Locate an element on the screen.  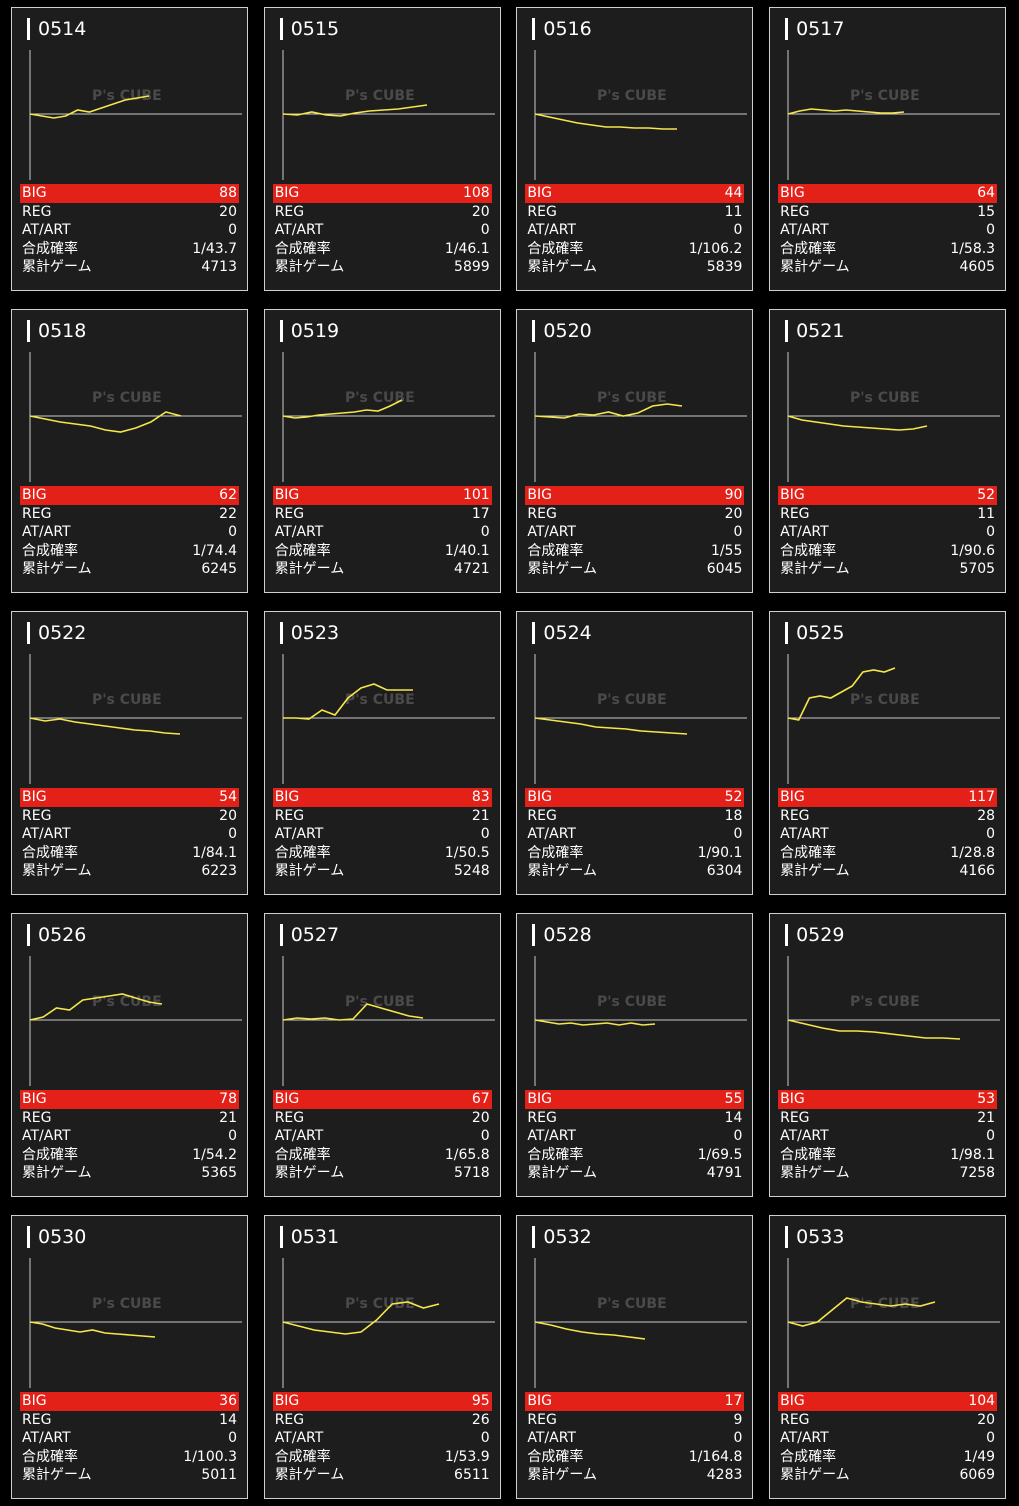
stat-value: 1/43.7 is located at coordinates (214, 248).